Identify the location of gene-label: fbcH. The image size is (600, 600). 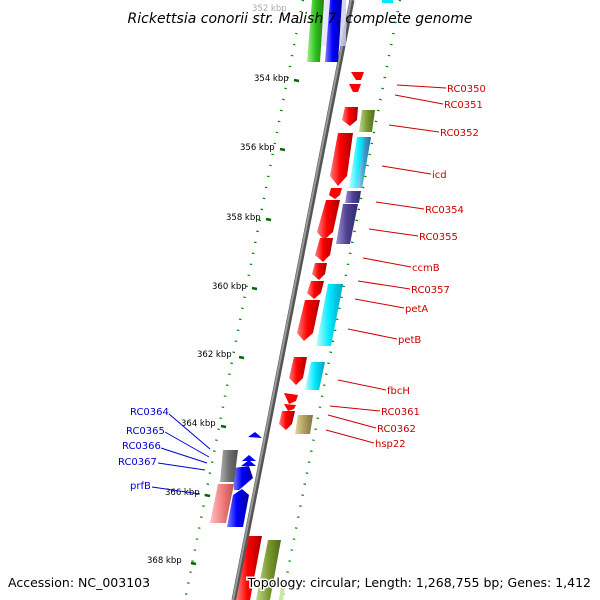
(398, 391).